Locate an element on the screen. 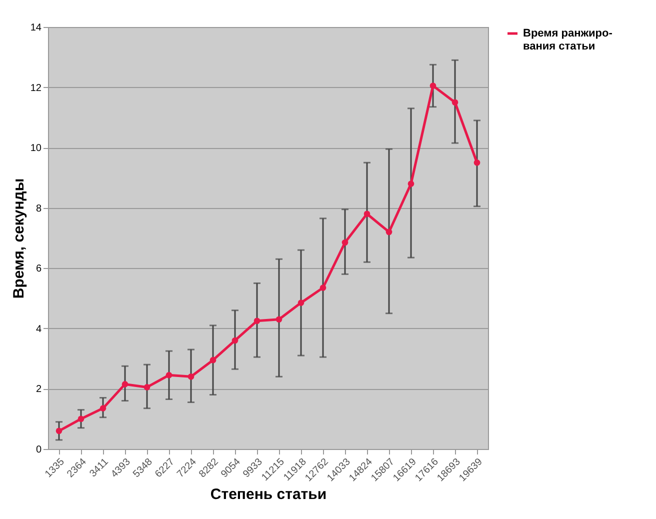 This screenshot has height=519, width=656. y-tick-label: 10 is located at coordinates (36, 148).